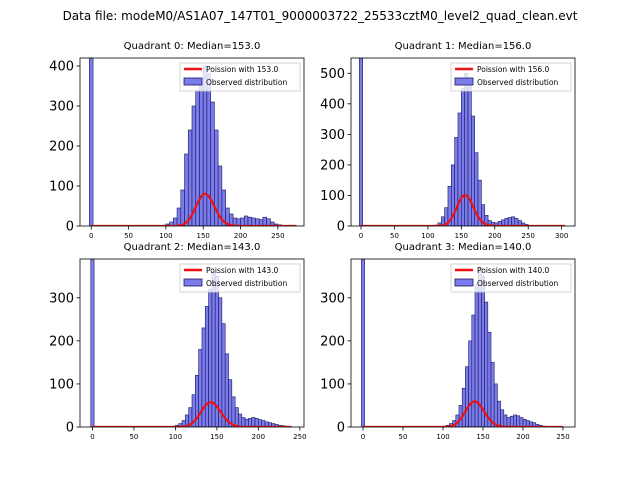 The image size is (640, 480). I want to click on legend-label-poisson: Poission with 153.0, so click(242, 69).